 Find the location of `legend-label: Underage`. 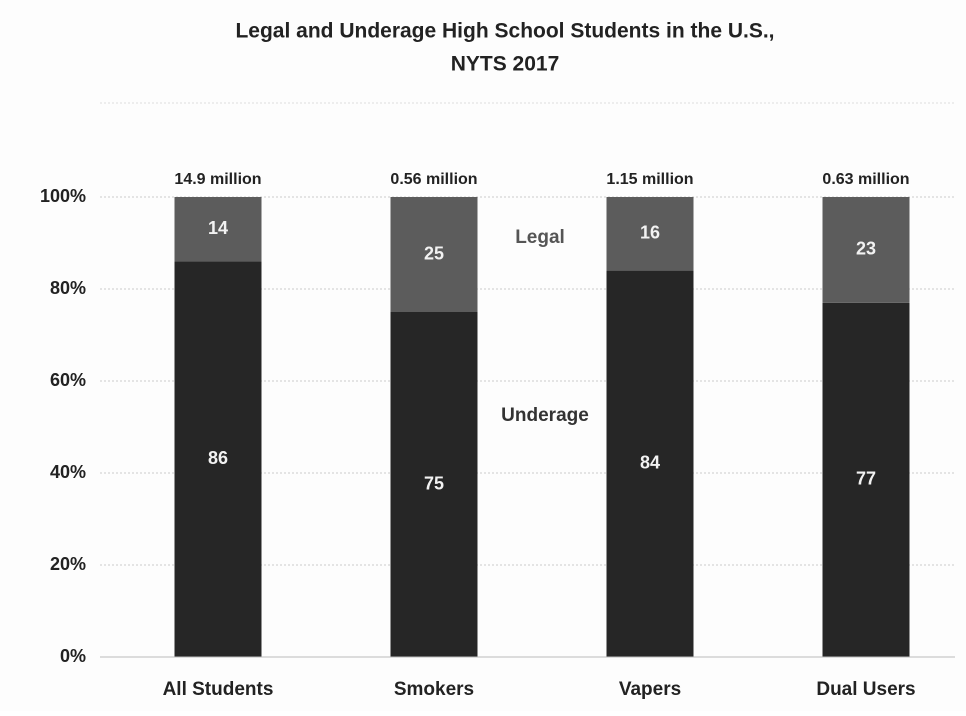

legend-label: Underage is located at coordinates (545, 415).